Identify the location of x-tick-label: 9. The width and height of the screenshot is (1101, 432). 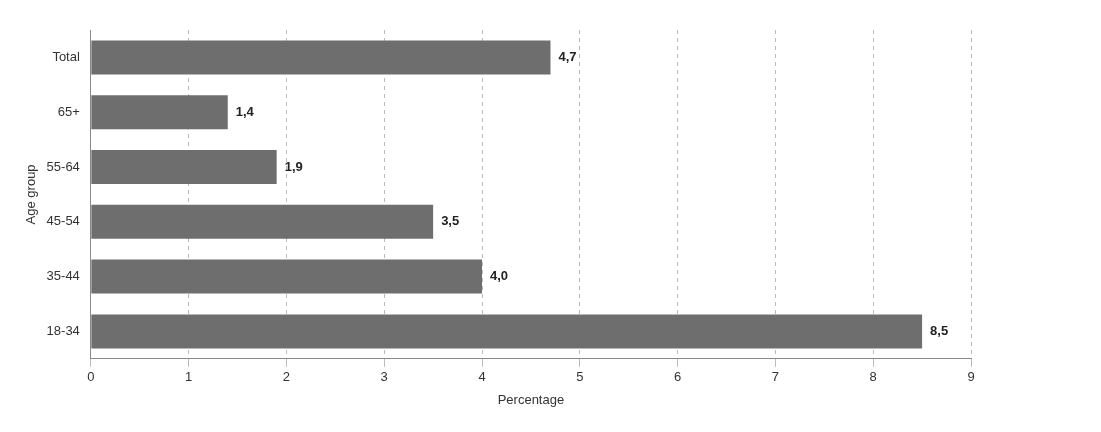
(971, 377).